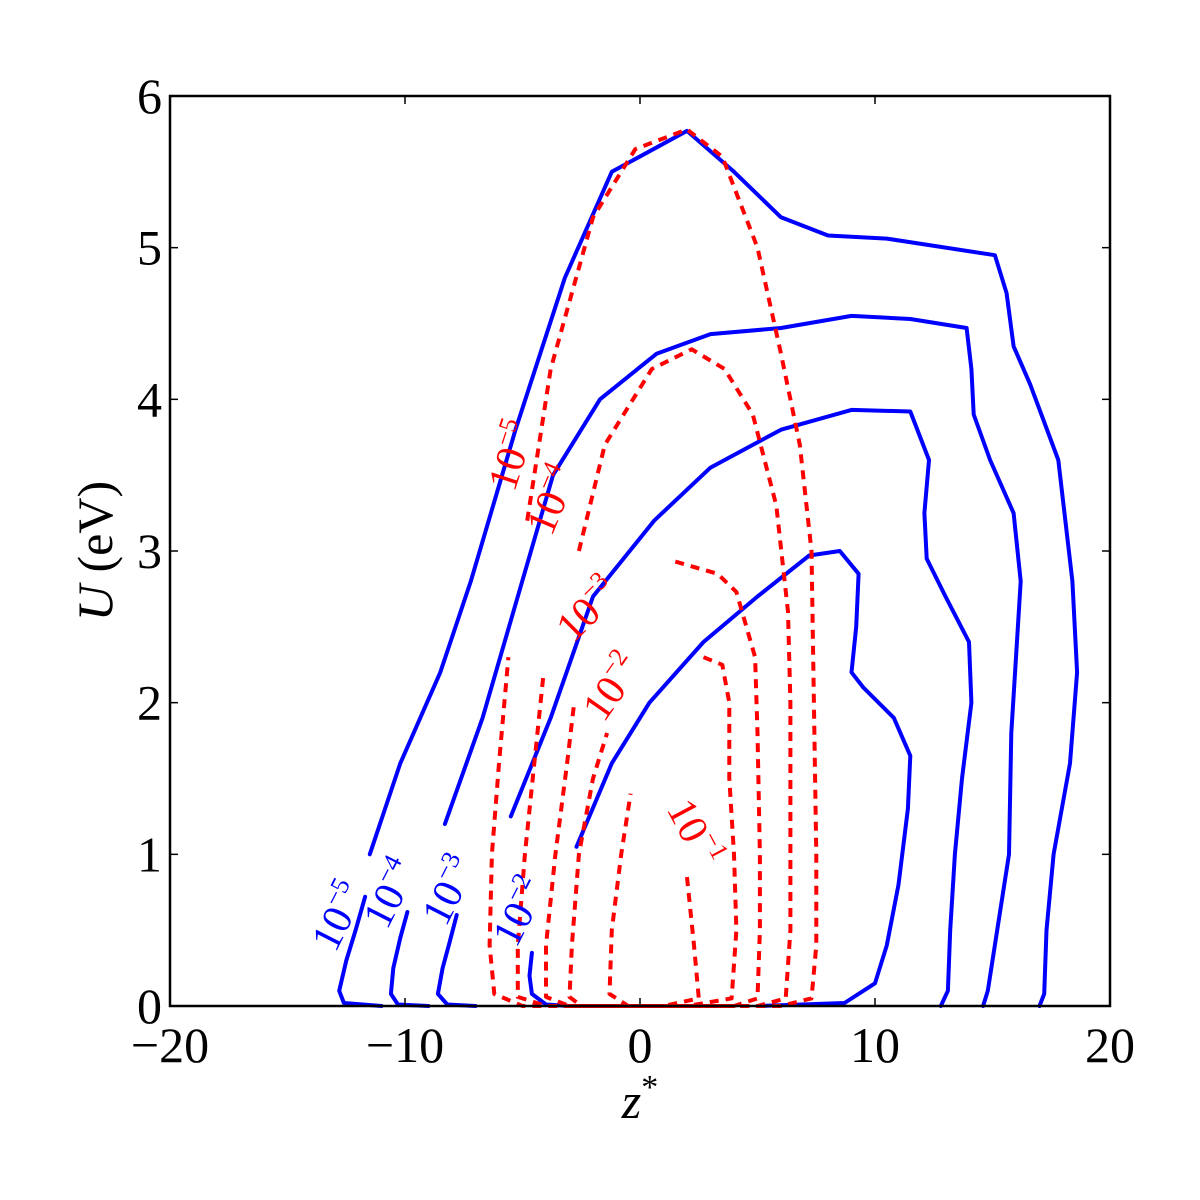 The image size is (1200, 1200). What do you see at coordinates (1110, 1045) in the screenshot?
I see `x-tick-label-4: 20` at bounding box center [1110, 1045].